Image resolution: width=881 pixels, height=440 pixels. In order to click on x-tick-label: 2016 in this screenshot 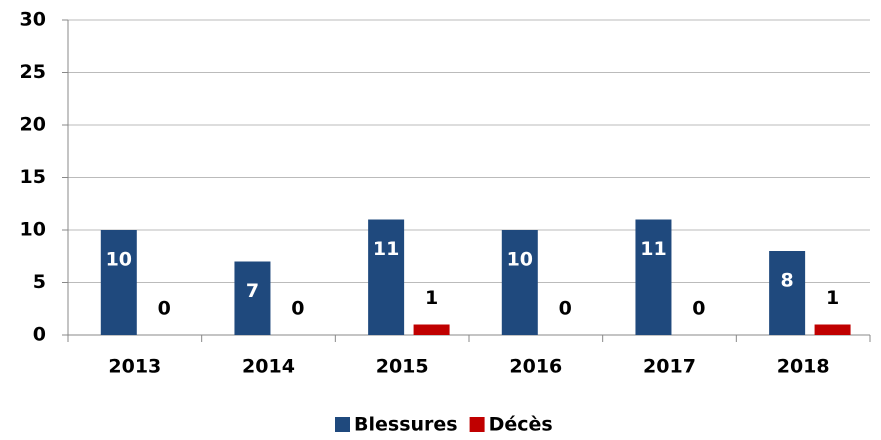, I will do `click(535, 367)`.